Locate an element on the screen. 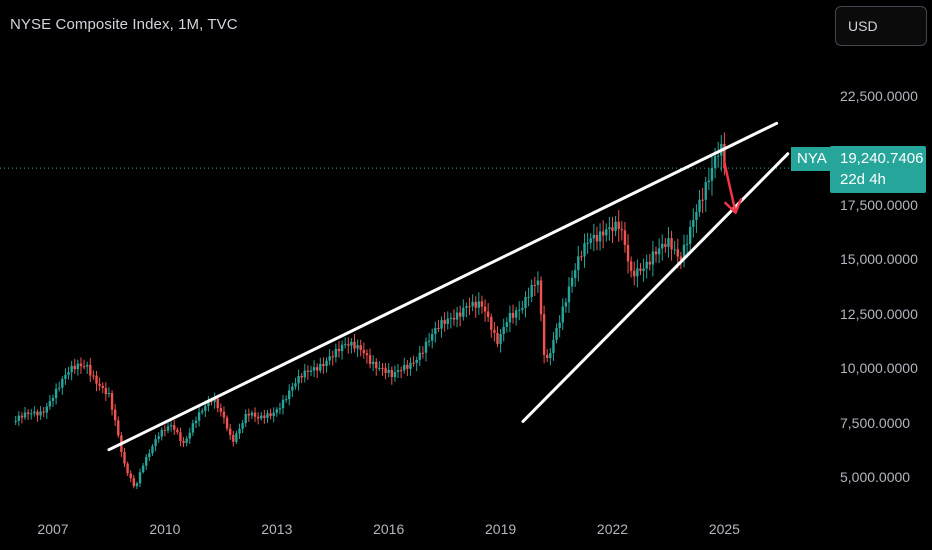 Image resolution: width=932 pixels, height=550 pixels. arrow-shaft is located at coordinates (730, 187).